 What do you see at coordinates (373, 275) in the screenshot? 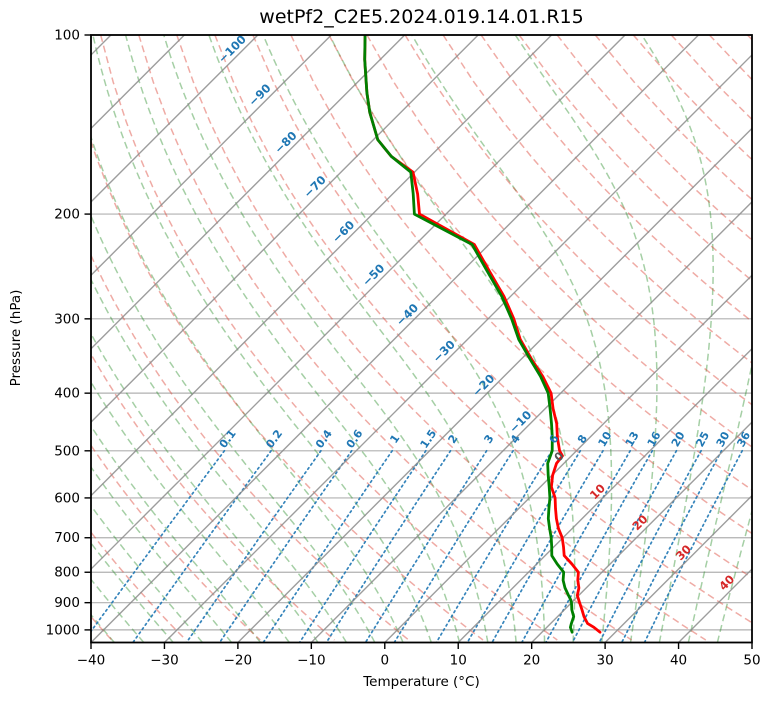
I see `isotherm-label: −50` at bounding box center [373, 275].